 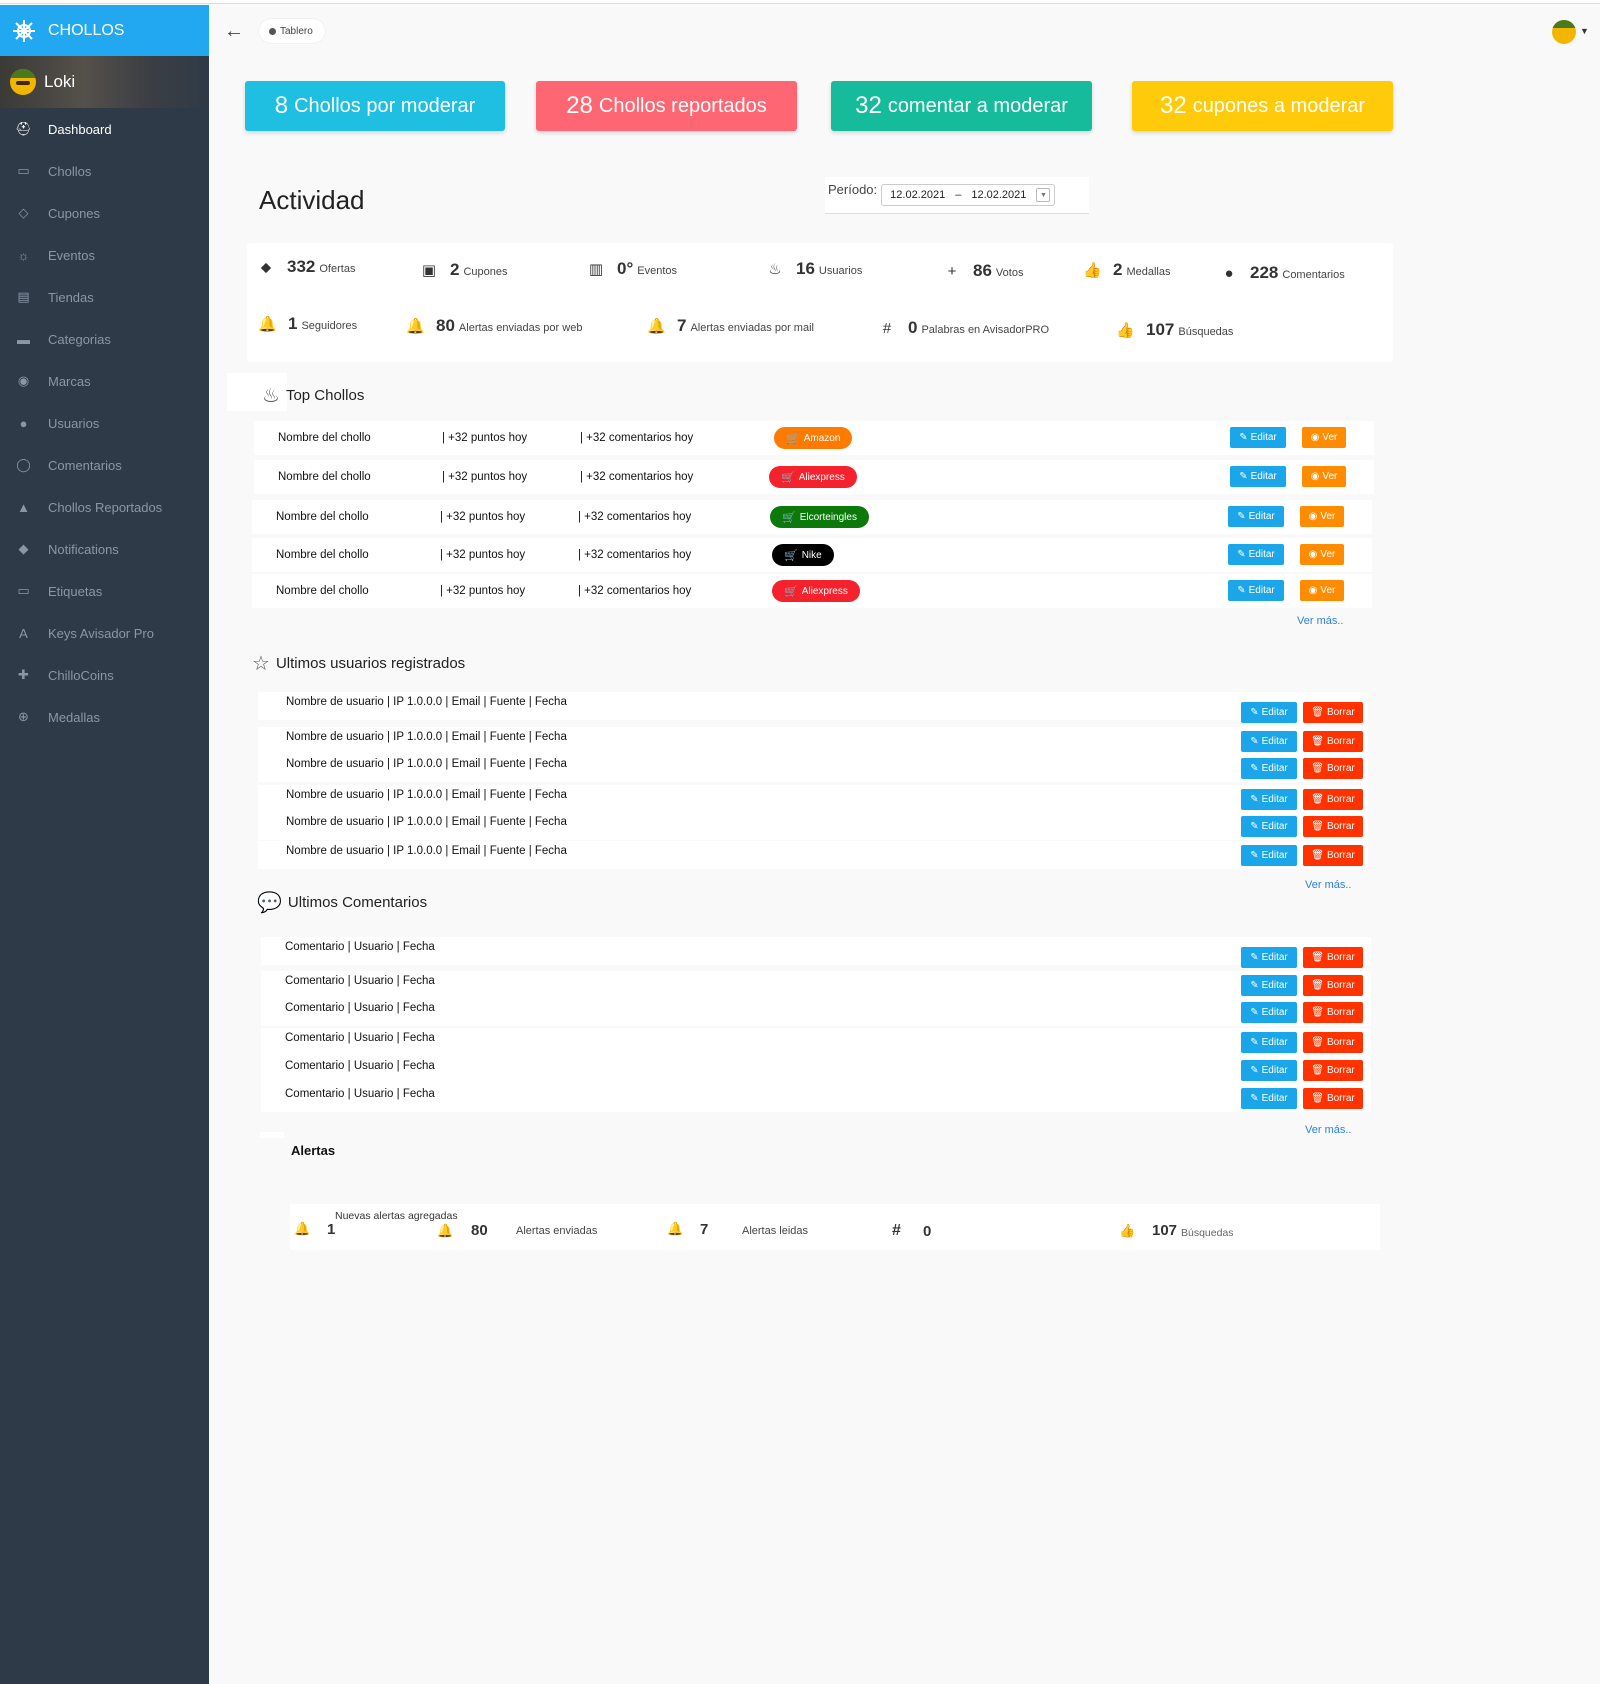 I want to click on comments-more-link: Ver más.., so click(x=1328, y=1130).